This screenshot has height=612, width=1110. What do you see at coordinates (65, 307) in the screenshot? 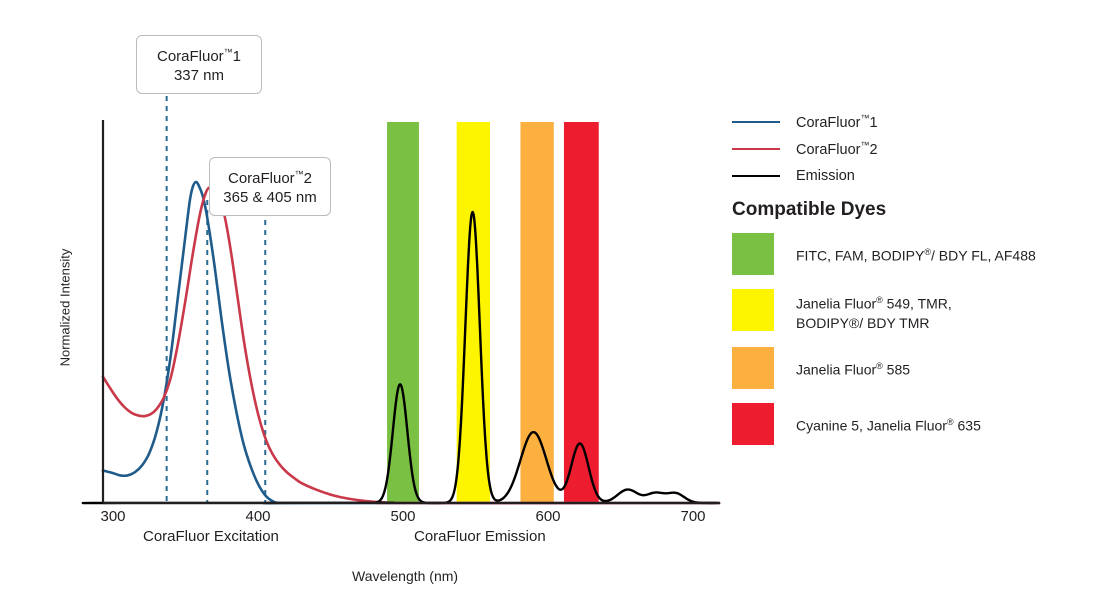
I see `y-axis-label: Normalized Intensity` at bounding box center [65, 307].